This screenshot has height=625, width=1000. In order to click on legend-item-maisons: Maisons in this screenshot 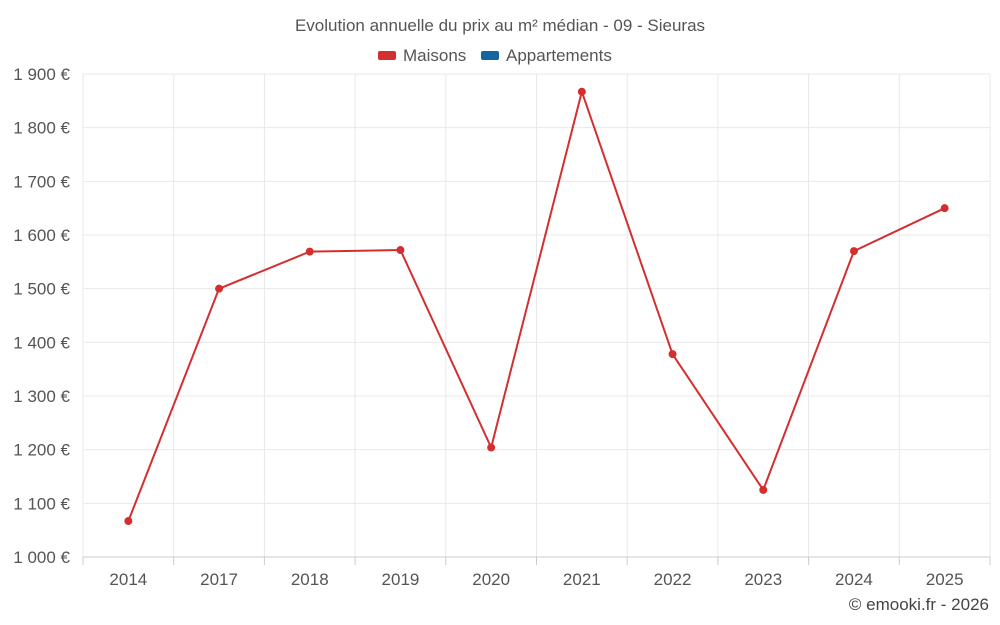, I will do `click(422, 55)`.